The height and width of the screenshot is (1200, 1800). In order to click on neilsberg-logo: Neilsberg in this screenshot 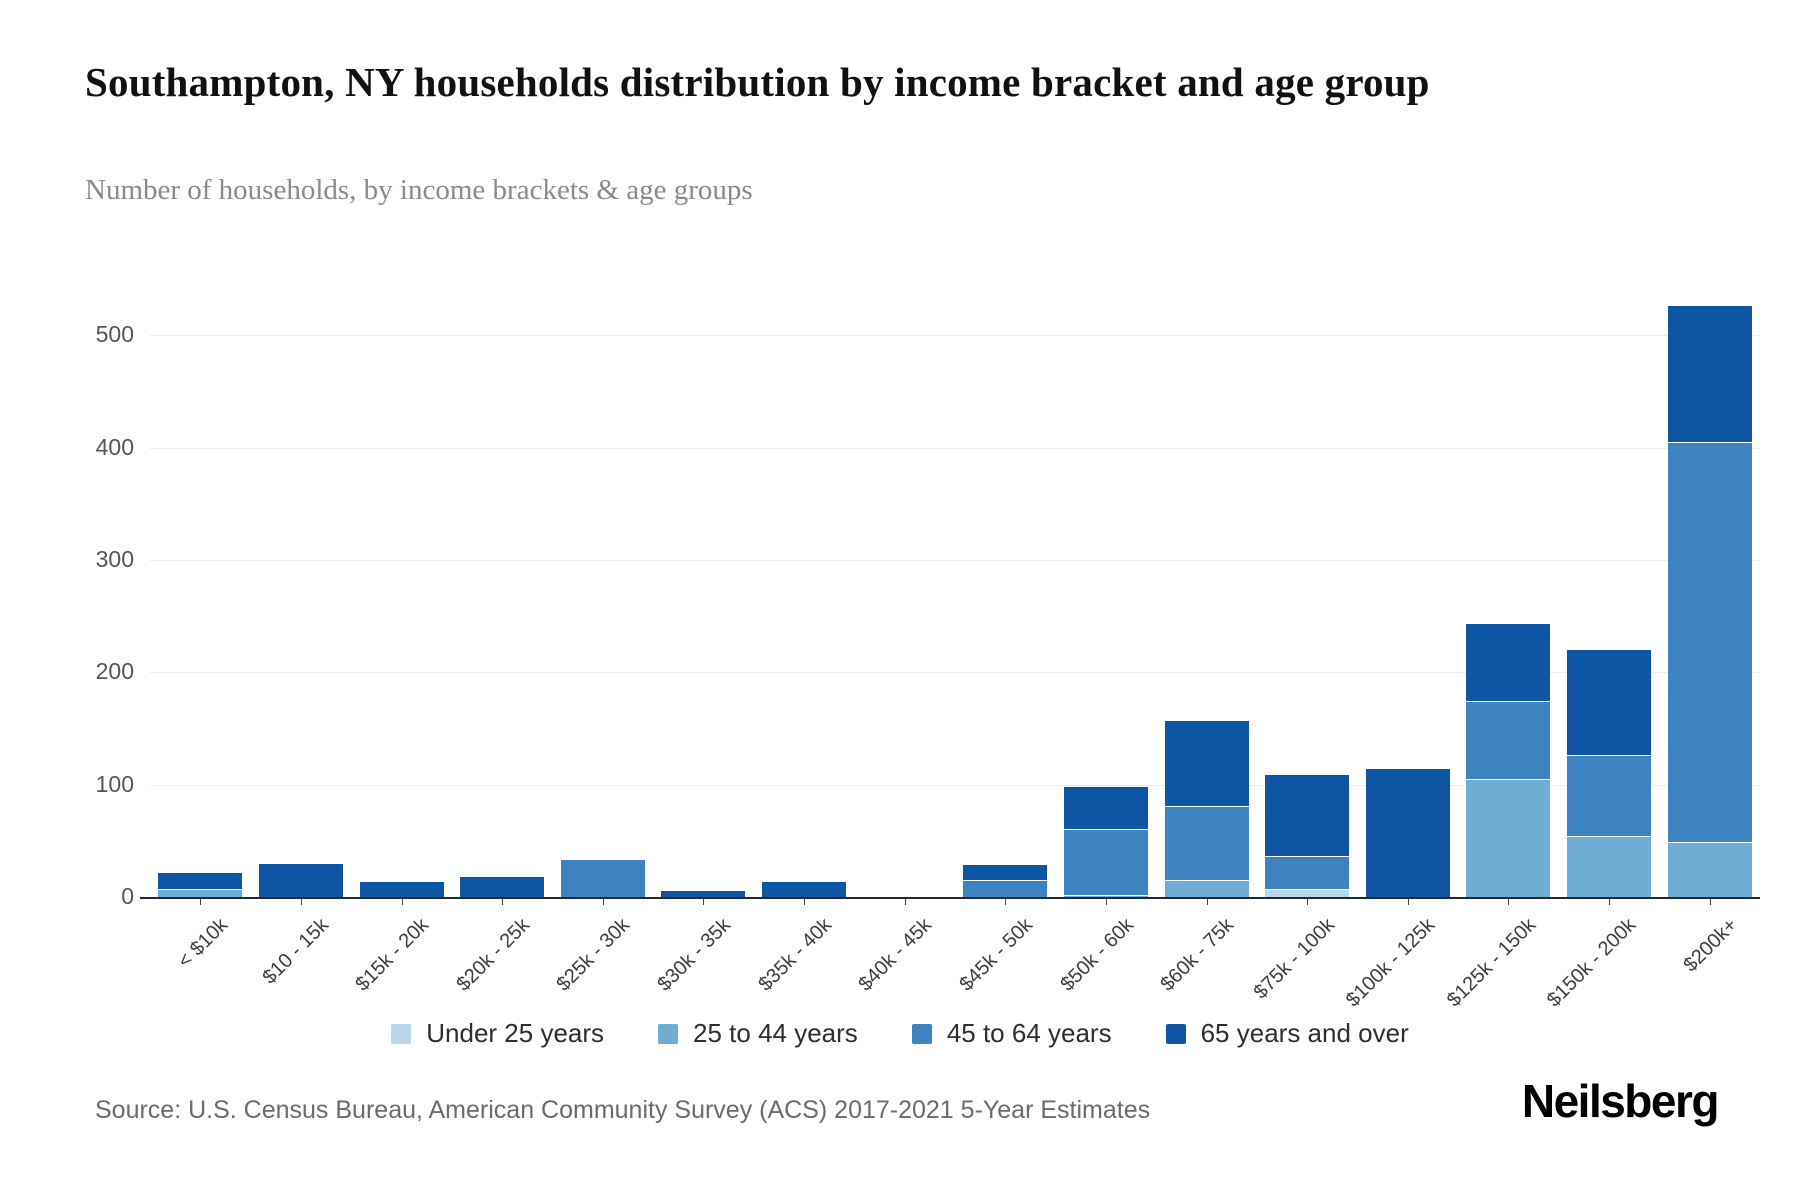, I will do `click(1620, 1101)`.